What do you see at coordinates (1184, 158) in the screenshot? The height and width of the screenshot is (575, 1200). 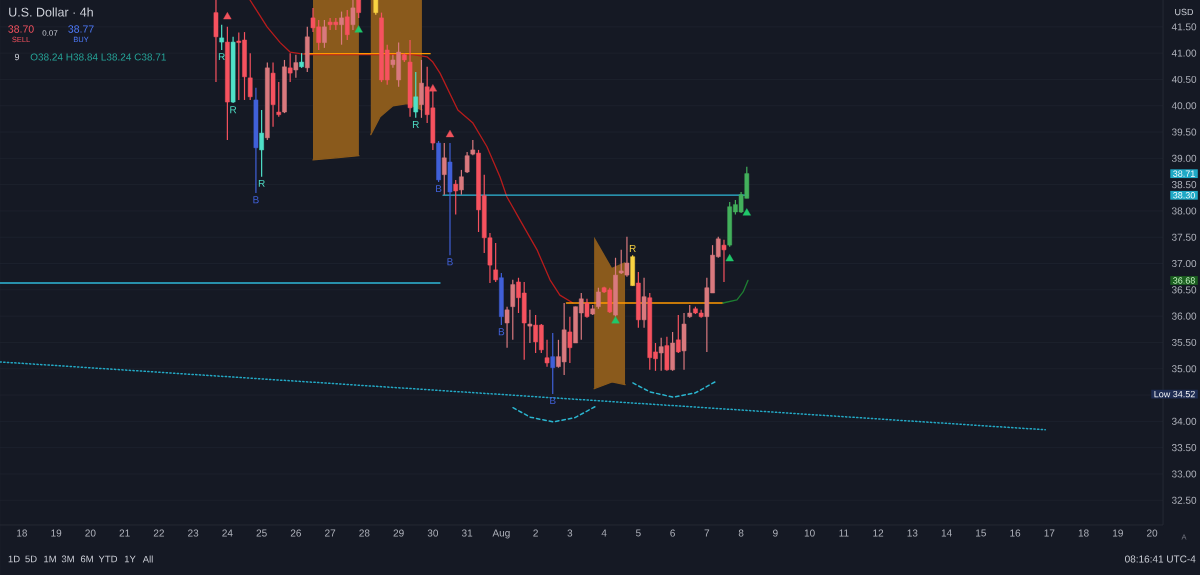 I see `y-tick-label: 39.00` at bounding box center [1184, 158].